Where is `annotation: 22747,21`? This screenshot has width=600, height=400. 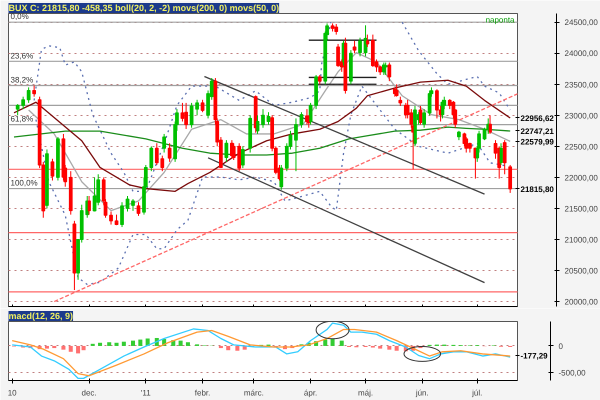 annotation: 22747,21 is located at coordinates (537, 131).